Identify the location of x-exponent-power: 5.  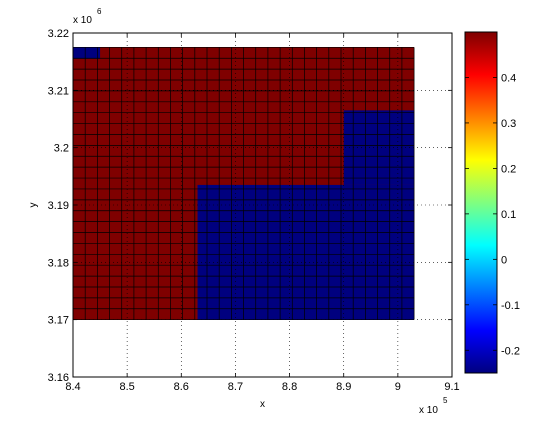
(445, 400).